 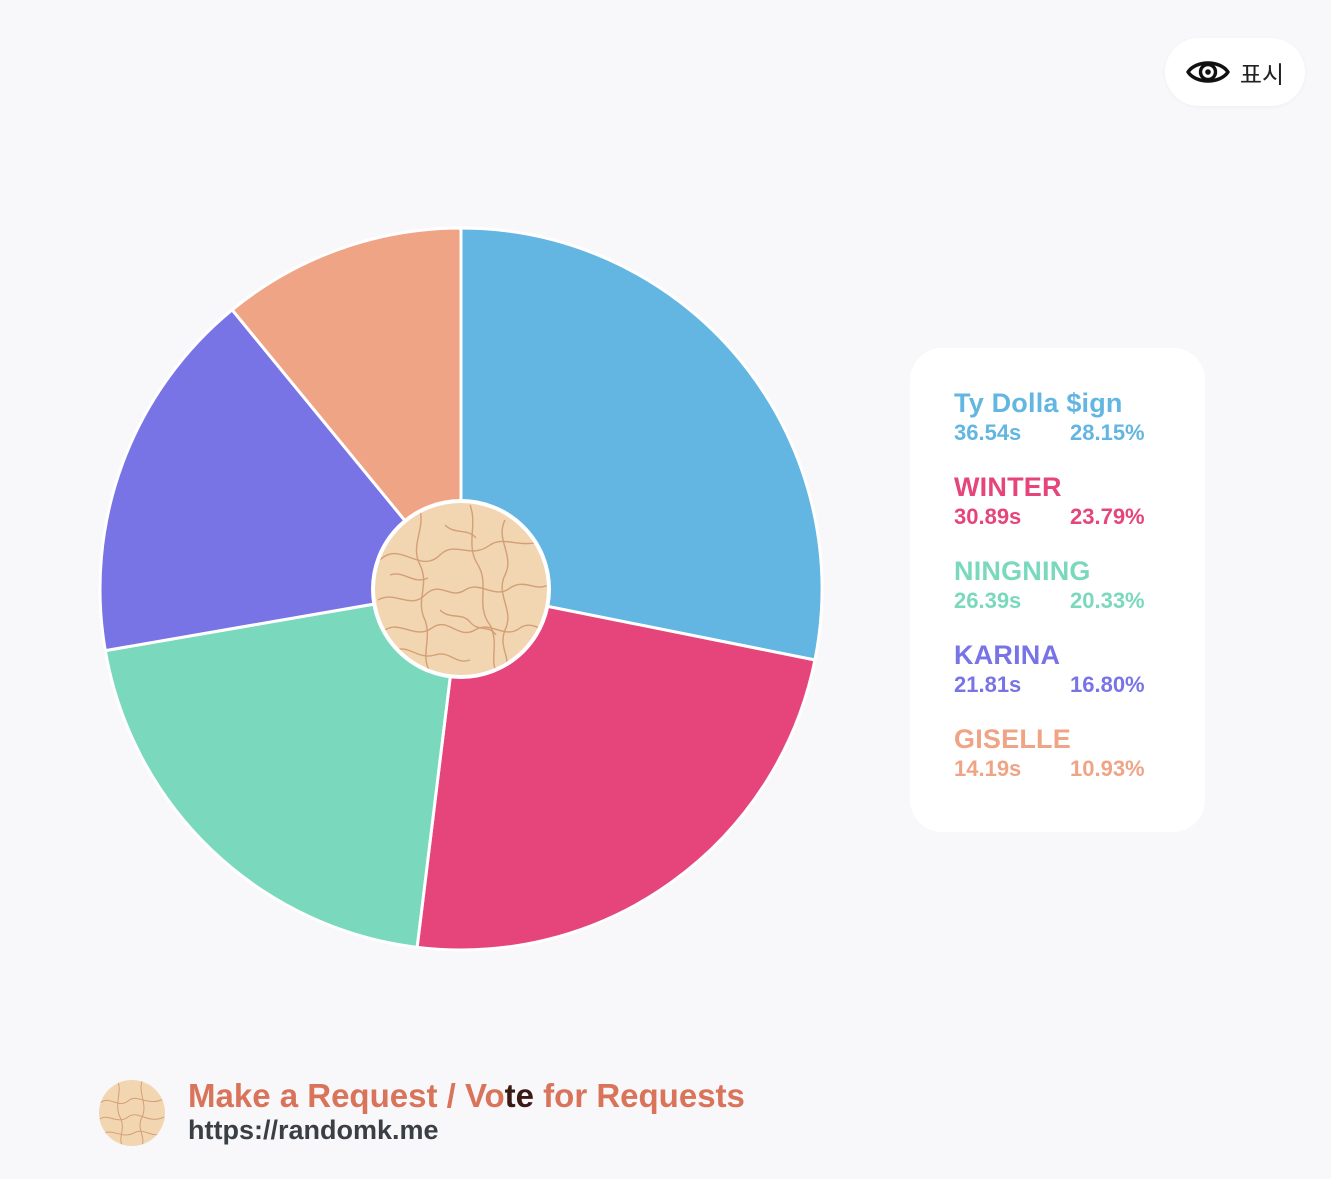 I want to click on footer-request-link: Make a Request / Vote for Requests, so click(x=466, y=1096).